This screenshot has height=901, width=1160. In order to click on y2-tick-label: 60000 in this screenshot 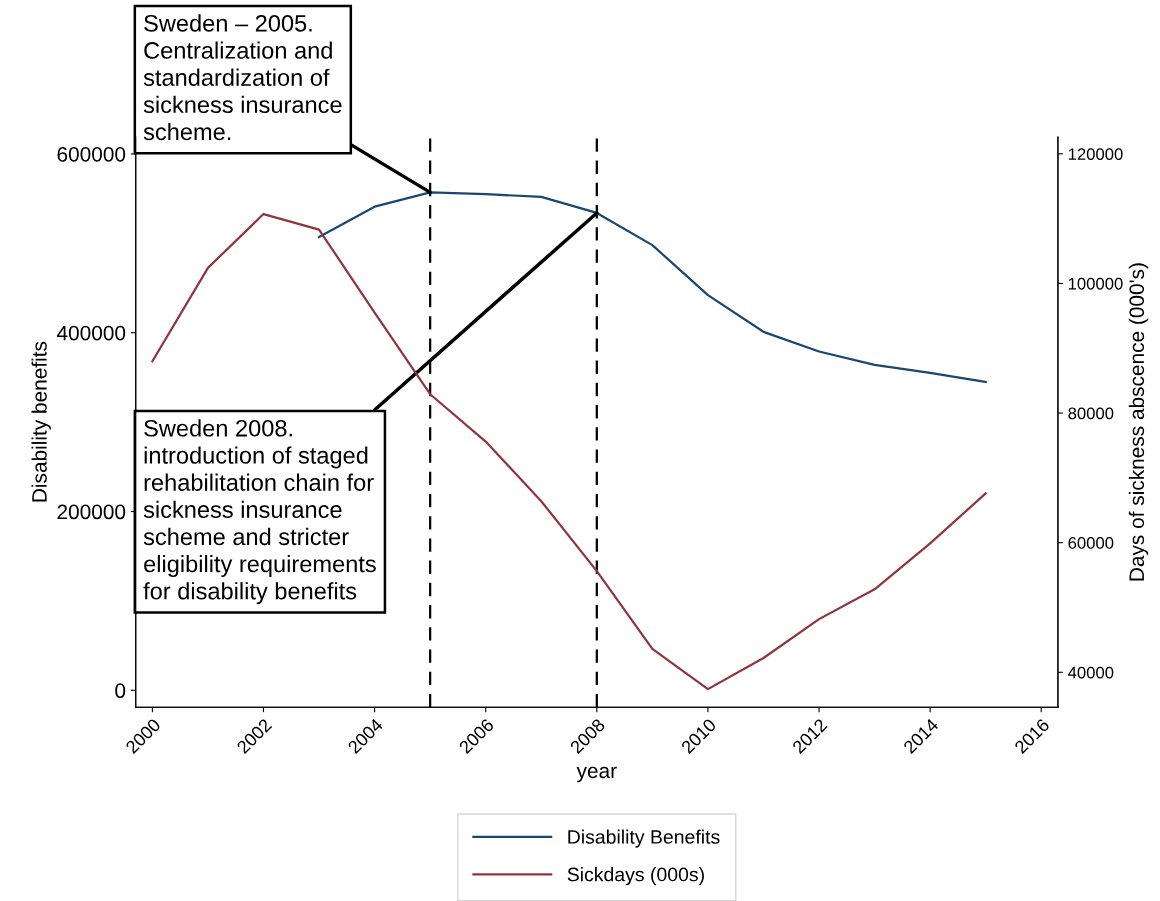, I will do `click(1091, 543)`.